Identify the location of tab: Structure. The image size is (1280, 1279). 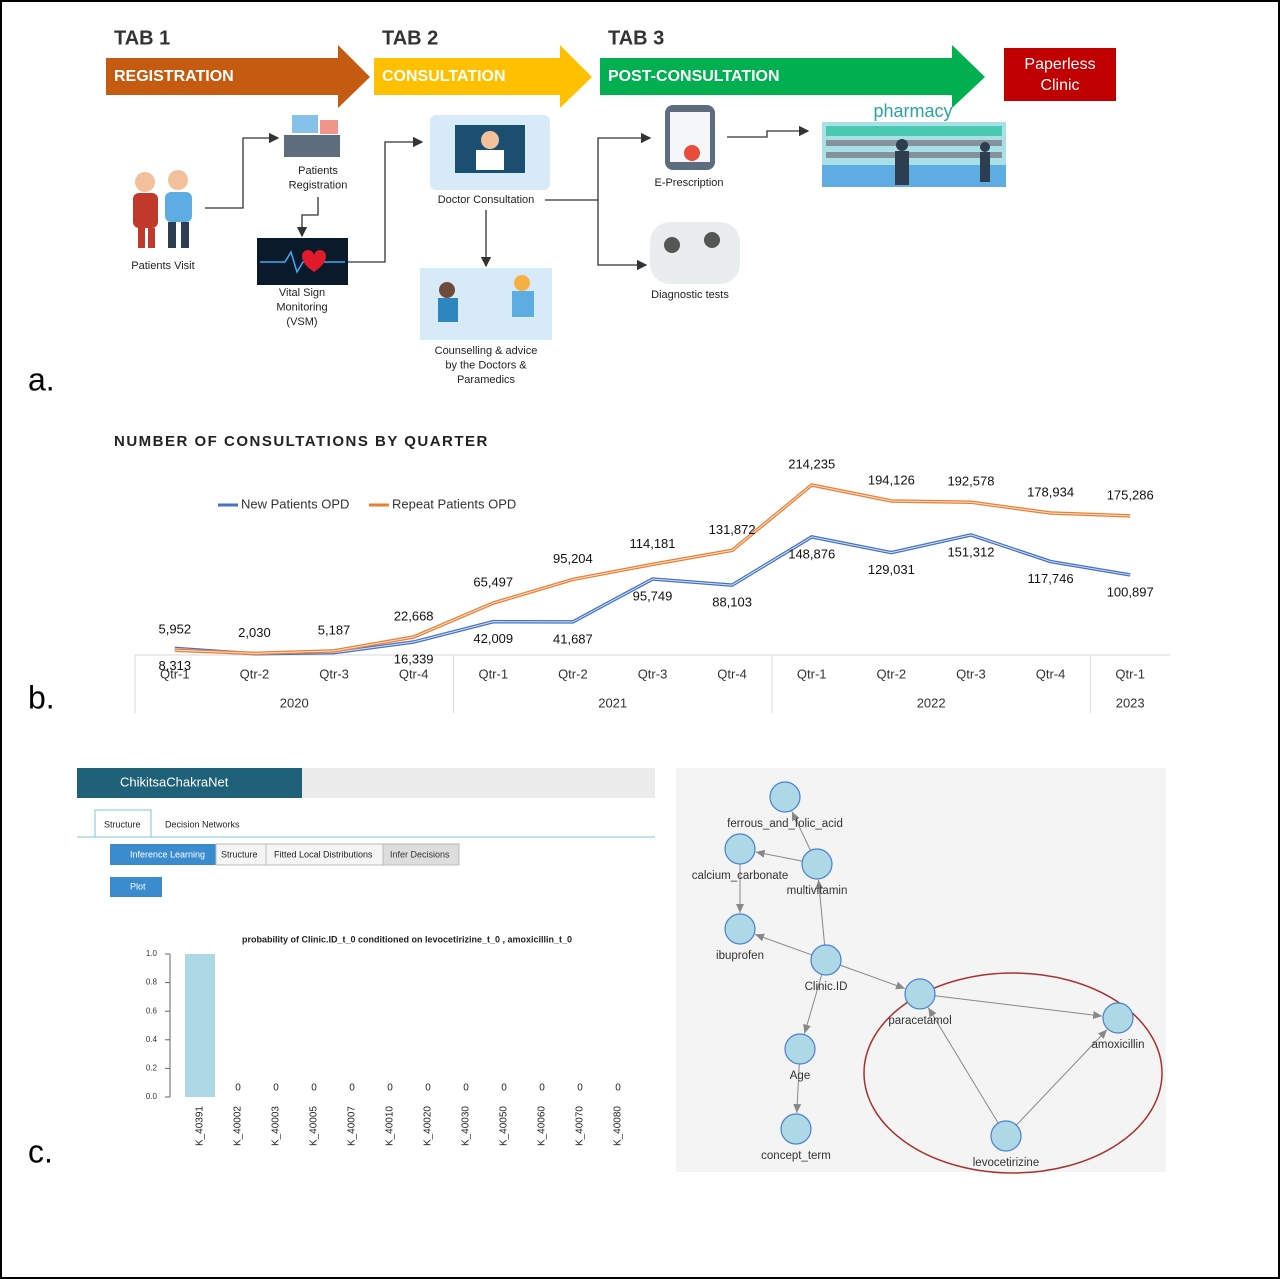
(122, 824).